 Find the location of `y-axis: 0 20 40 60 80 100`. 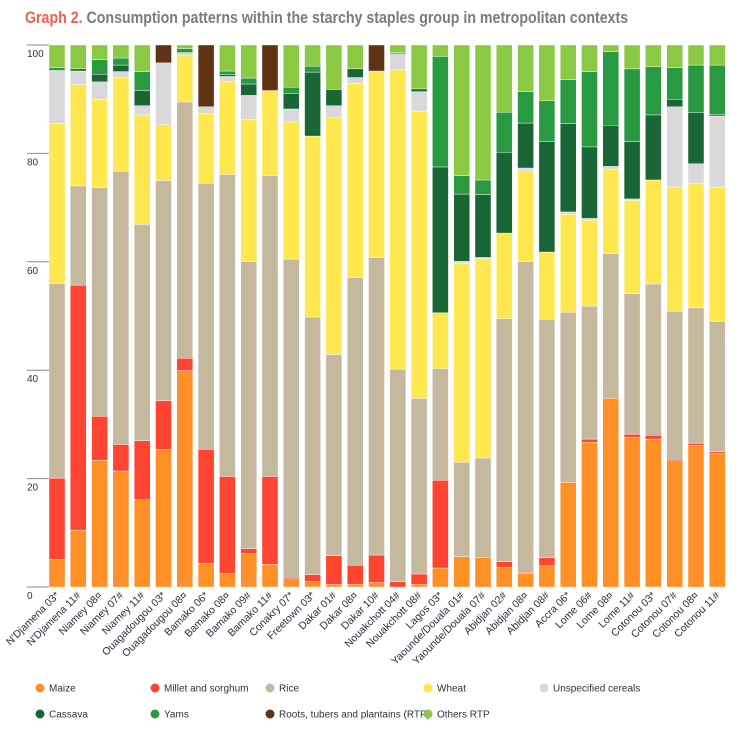

y-axis: 0 20 40 60 80 100 is located at coordinates (38, 323).